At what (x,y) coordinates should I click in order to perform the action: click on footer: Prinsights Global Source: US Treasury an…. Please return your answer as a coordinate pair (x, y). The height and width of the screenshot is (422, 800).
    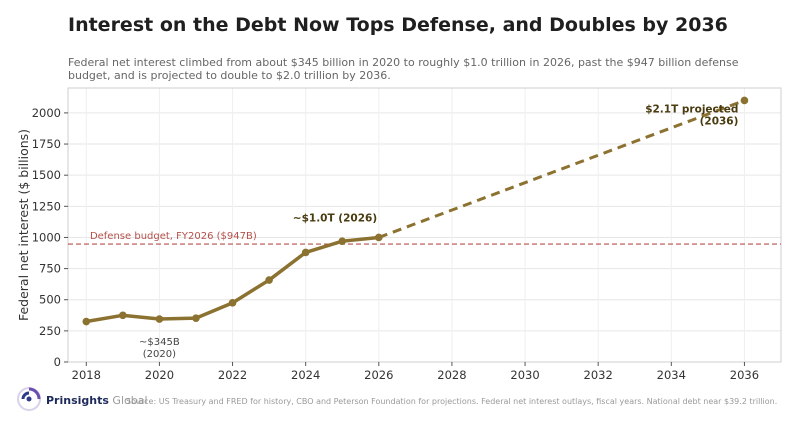
    Looking at the image, I should click on (401, 401).